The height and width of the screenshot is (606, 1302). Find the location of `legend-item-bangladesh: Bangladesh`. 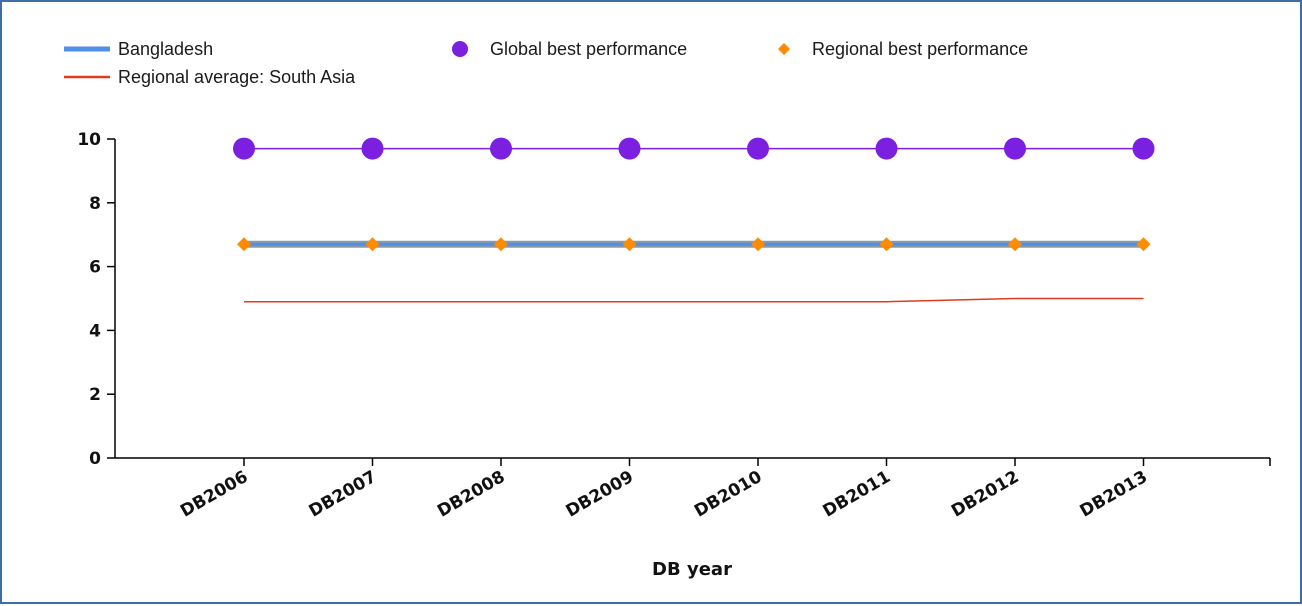

legend-item-bangladesh: Bangladesh is located at coordinates (138, 49).